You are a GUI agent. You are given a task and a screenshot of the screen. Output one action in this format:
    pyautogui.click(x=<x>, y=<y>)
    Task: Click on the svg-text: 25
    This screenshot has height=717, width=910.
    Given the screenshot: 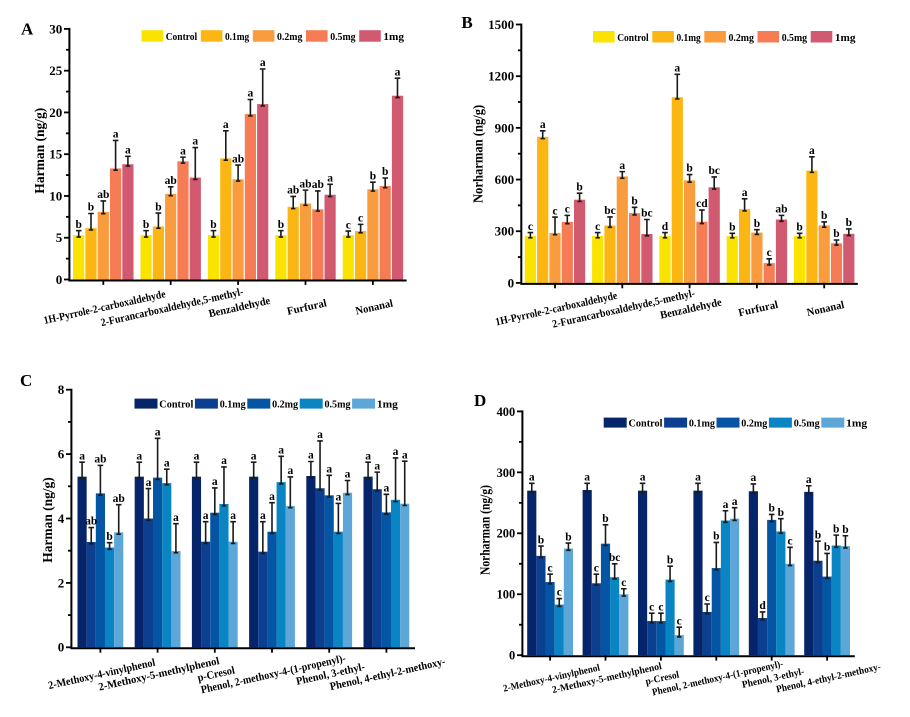 What is the action you would take?
    pyautogui.click(x=56, y=70)
    